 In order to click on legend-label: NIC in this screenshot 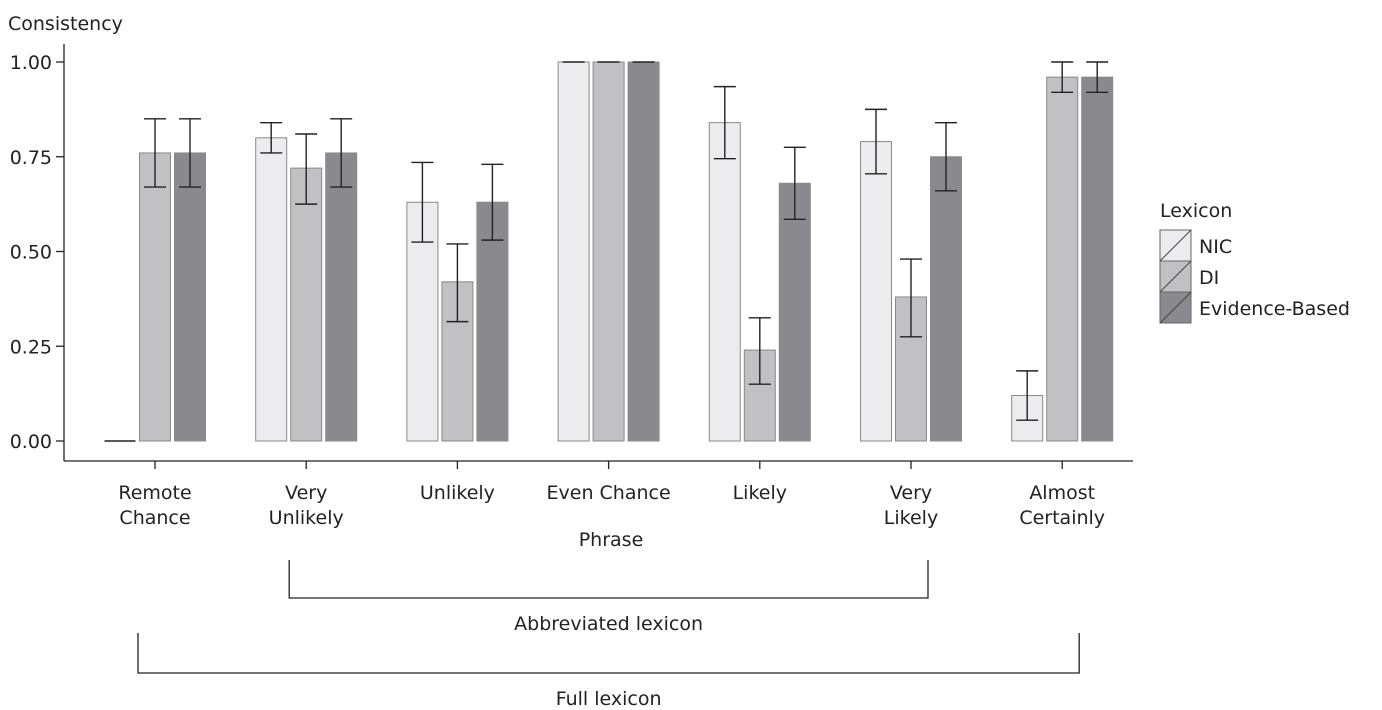, I will do `click(1215, 247)`.